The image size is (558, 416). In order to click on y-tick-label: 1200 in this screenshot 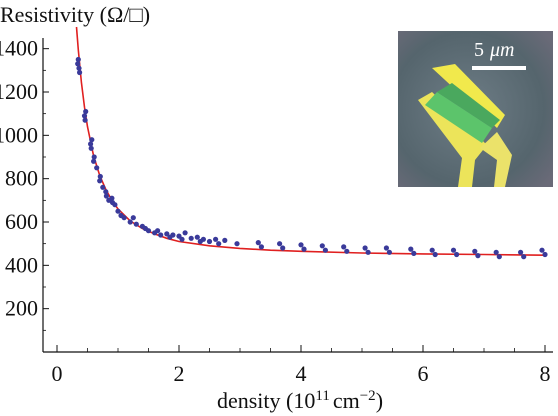, I will do `click(19, 91)`.